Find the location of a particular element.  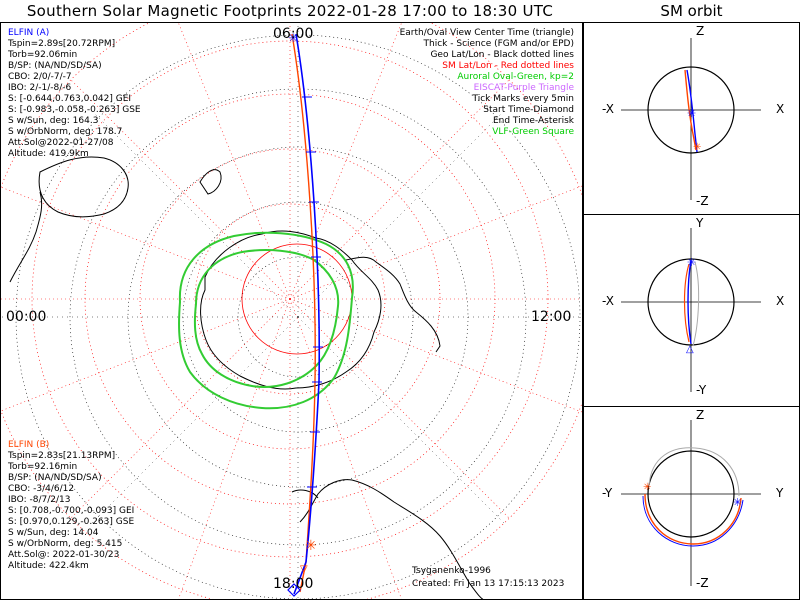

elfin-a-tick-marks is located at coordinates (312, 292).